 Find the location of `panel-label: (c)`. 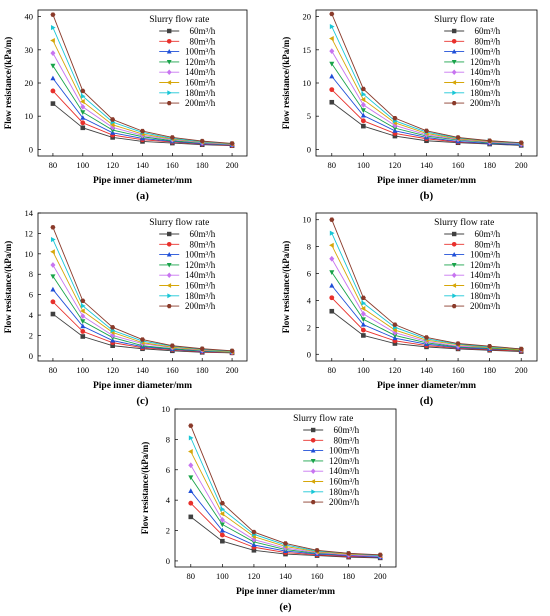

panel-label: (c) is located at coordinates (142, 401).